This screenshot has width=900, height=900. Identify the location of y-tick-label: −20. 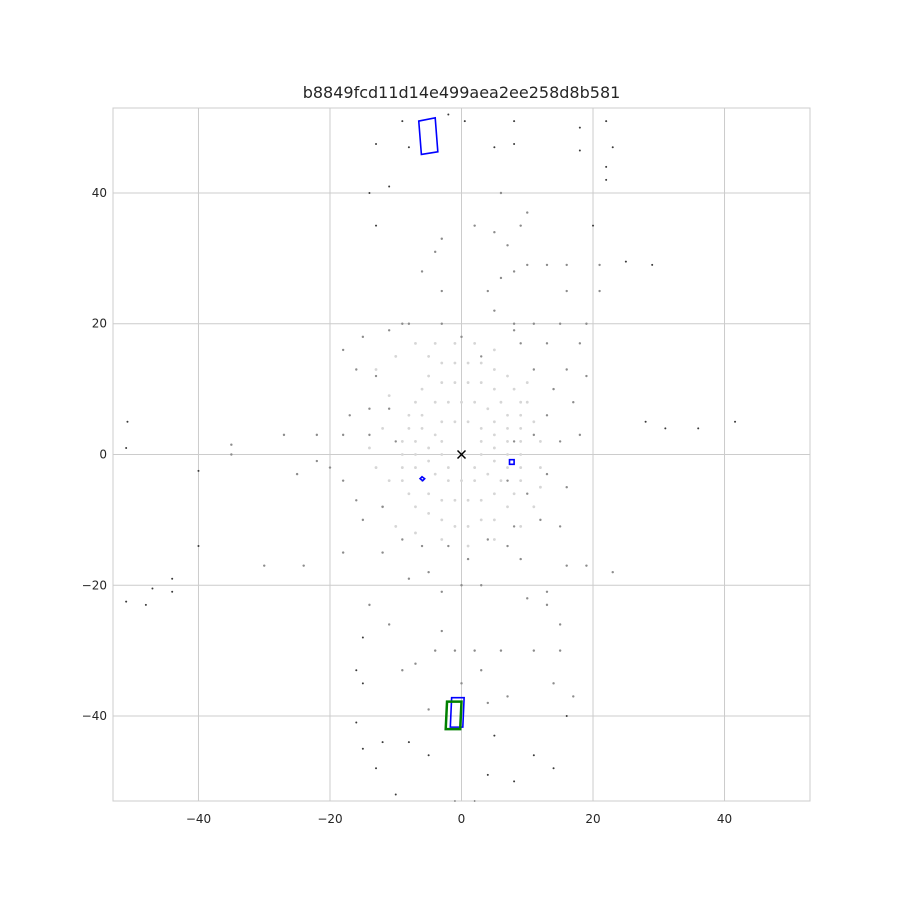
(94, 585).